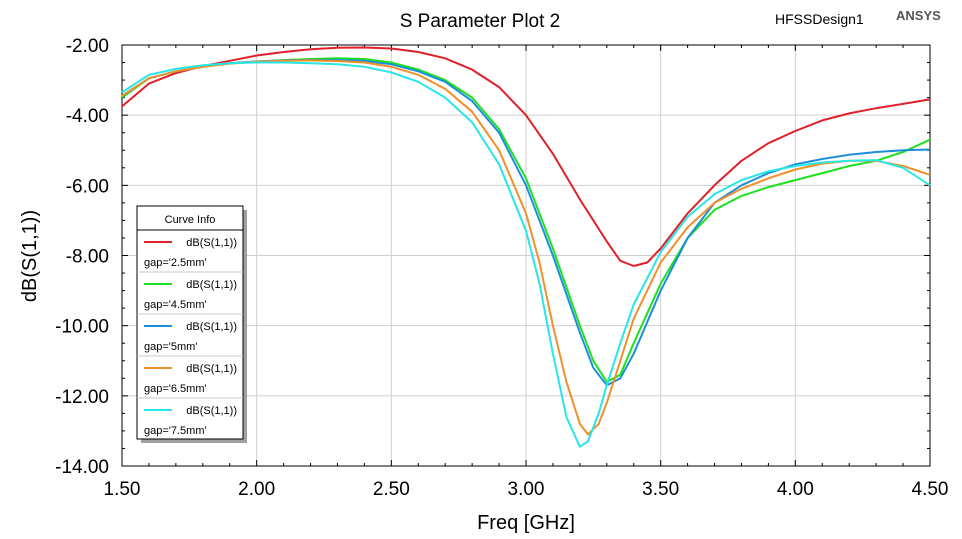 This screenshot has width=962, height=539. What do you see at coordinates (82, 327) in the screenshot?
I see `y-tick-label: -10.00` at bounding box center [82, 327].